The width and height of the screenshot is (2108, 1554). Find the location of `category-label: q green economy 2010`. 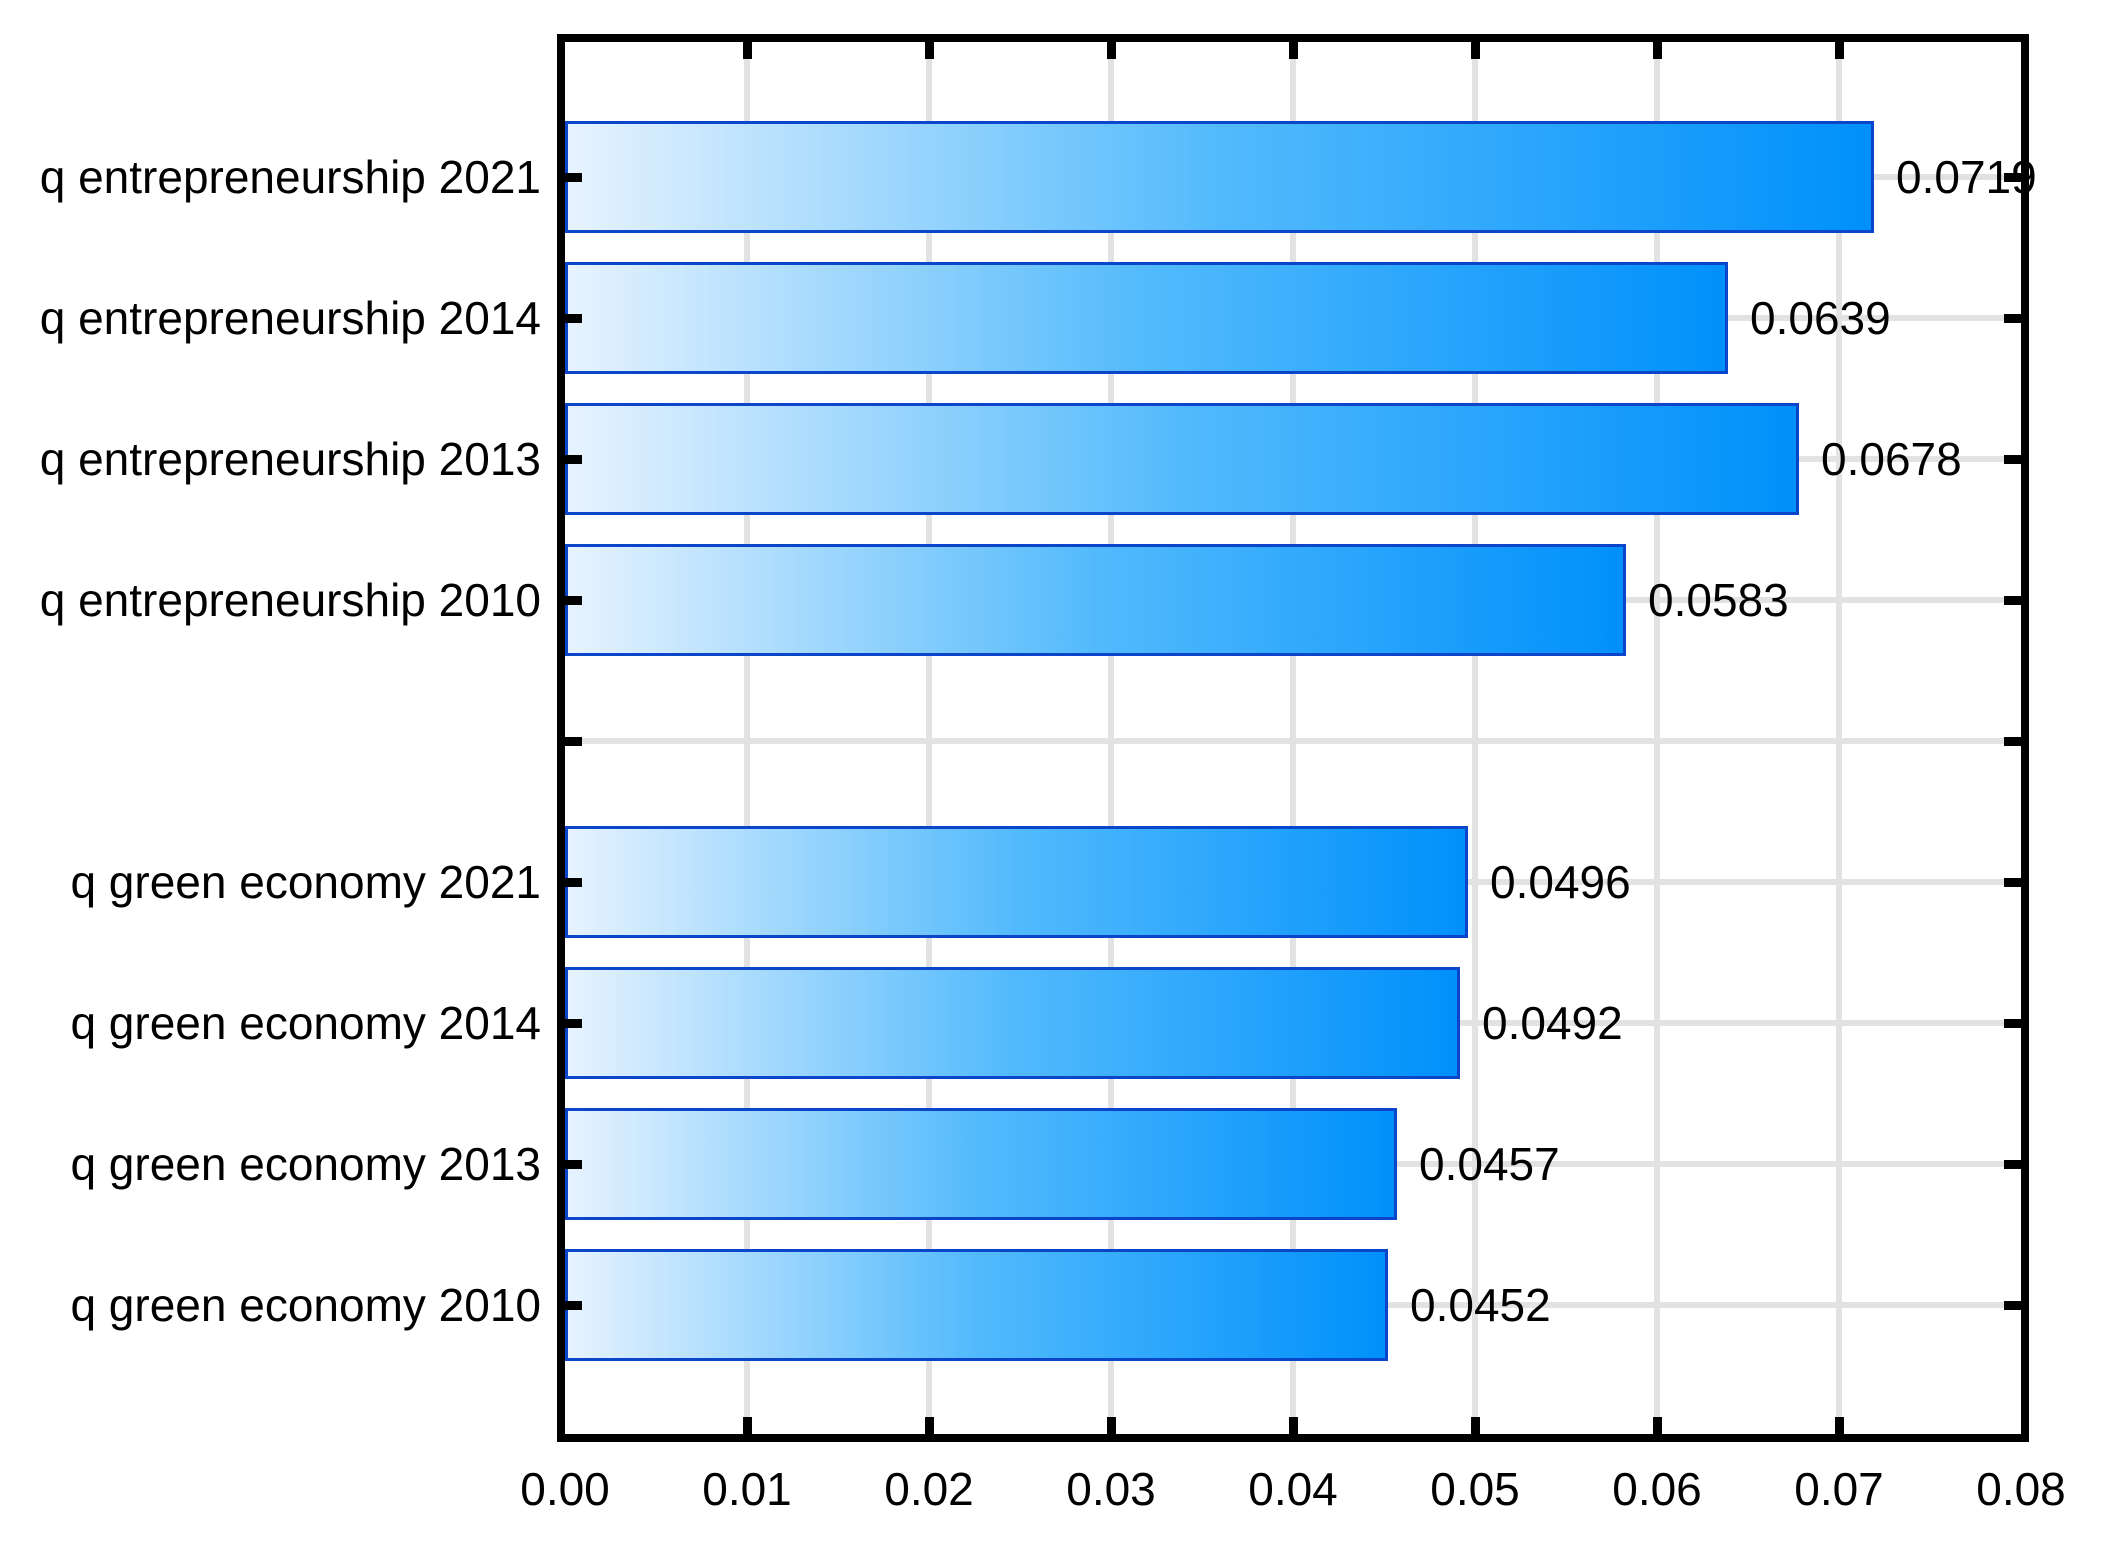

category-label: q green economy 2010 is located at coordinates (305, 1305).